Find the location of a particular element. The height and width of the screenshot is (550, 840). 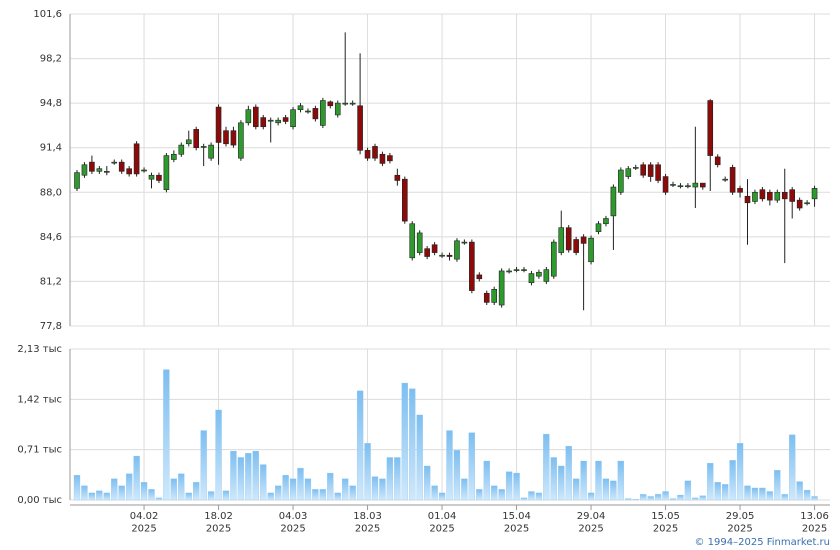

x-tick-label: 18.02 2025 is located at coordinates (218, 523).